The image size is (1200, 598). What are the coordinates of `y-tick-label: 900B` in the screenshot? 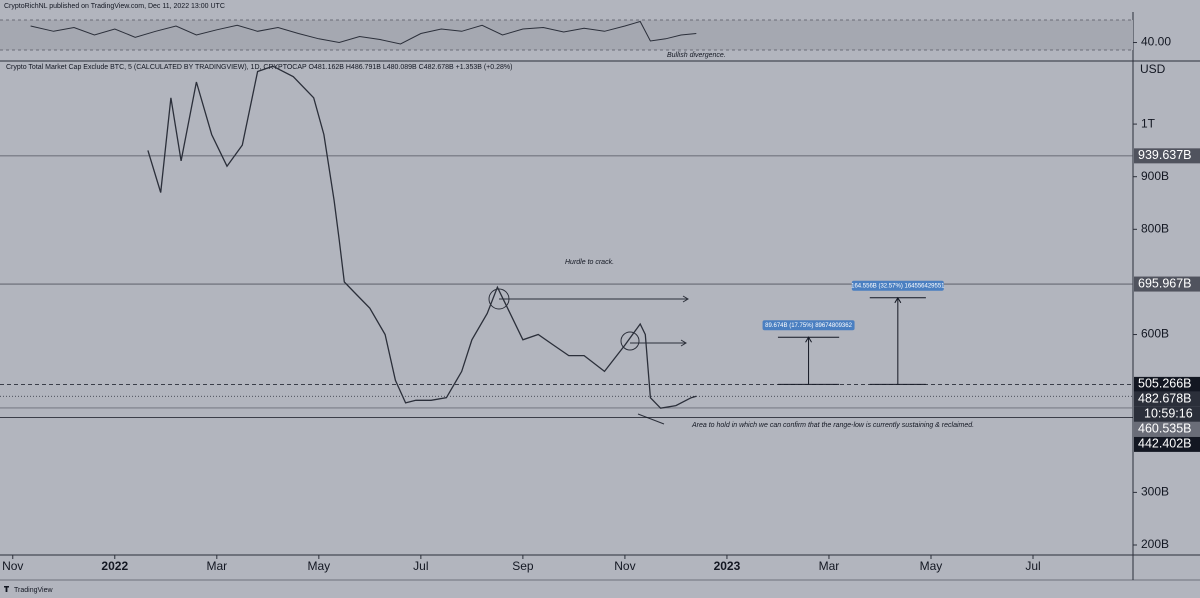 It's located at (1155, 176).